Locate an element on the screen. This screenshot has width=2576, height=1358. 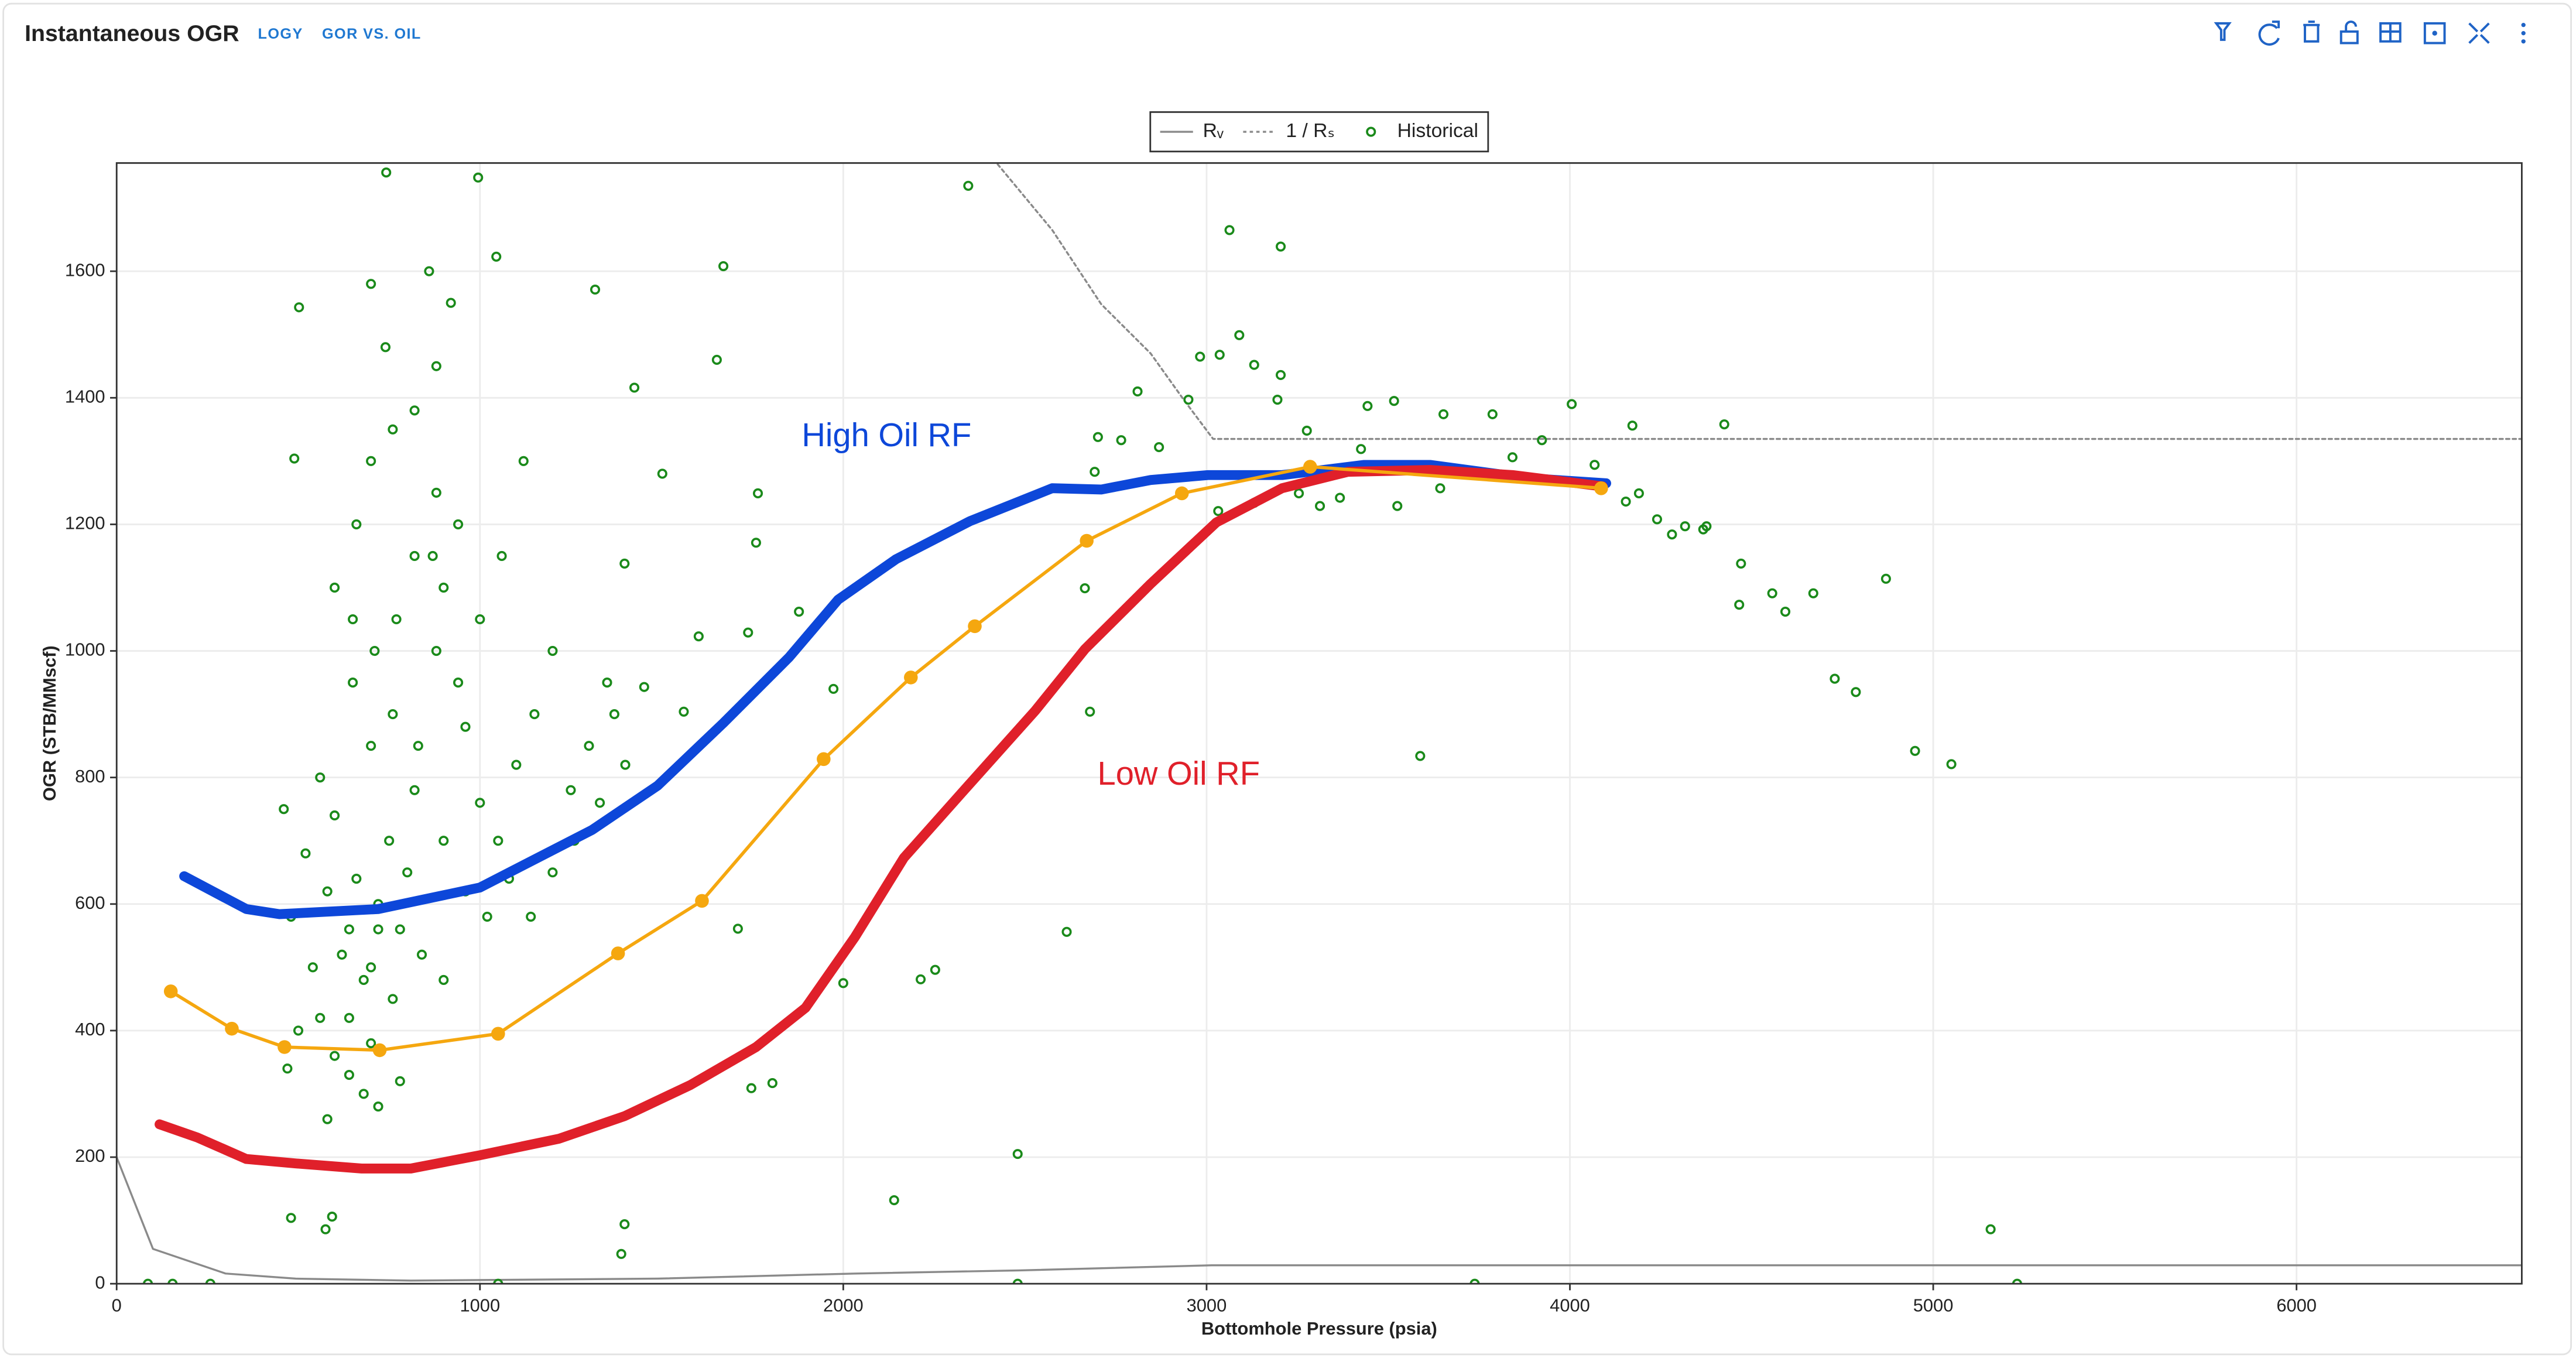
series-line is located at coordinates (1759, 301).